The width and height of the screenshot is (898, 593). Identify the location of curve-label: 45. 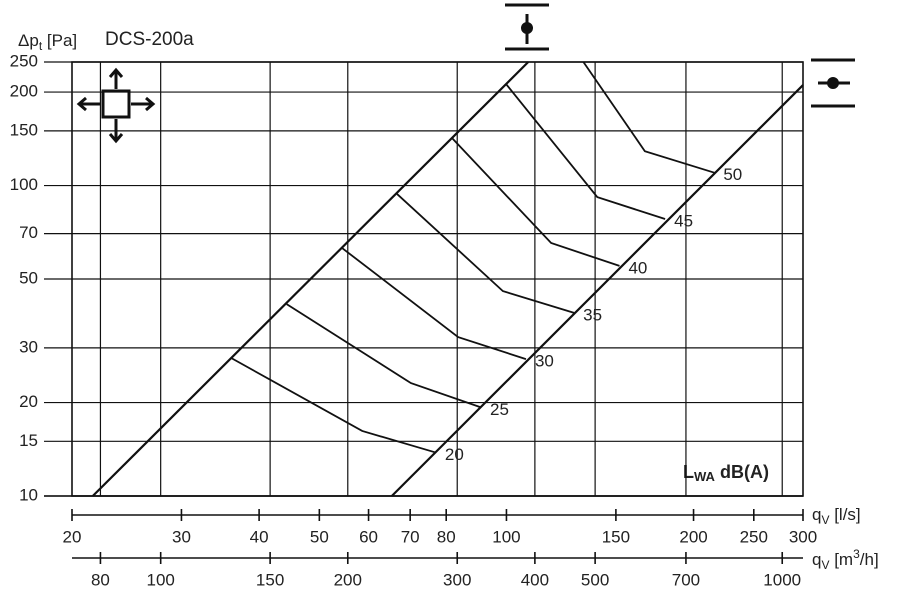
(683, 221).